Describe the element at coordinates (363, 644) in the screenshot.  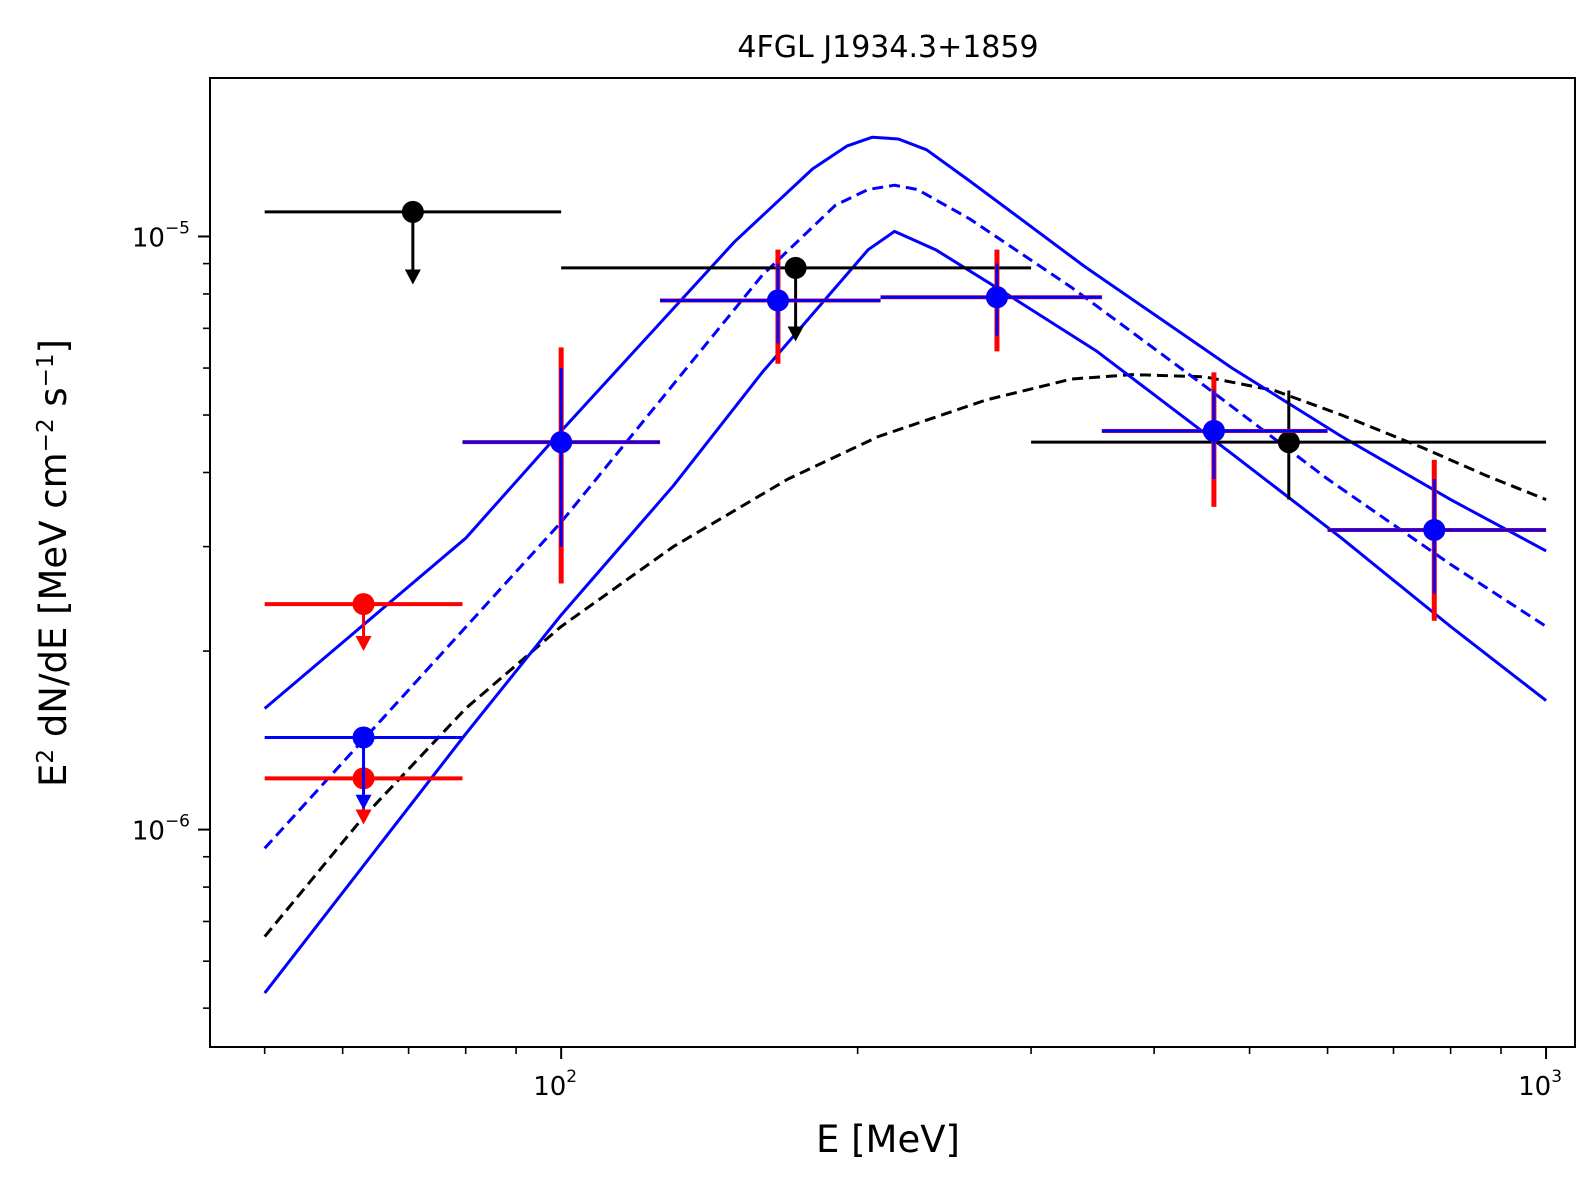
I see `red-ul-arrow-0-head` at that location.